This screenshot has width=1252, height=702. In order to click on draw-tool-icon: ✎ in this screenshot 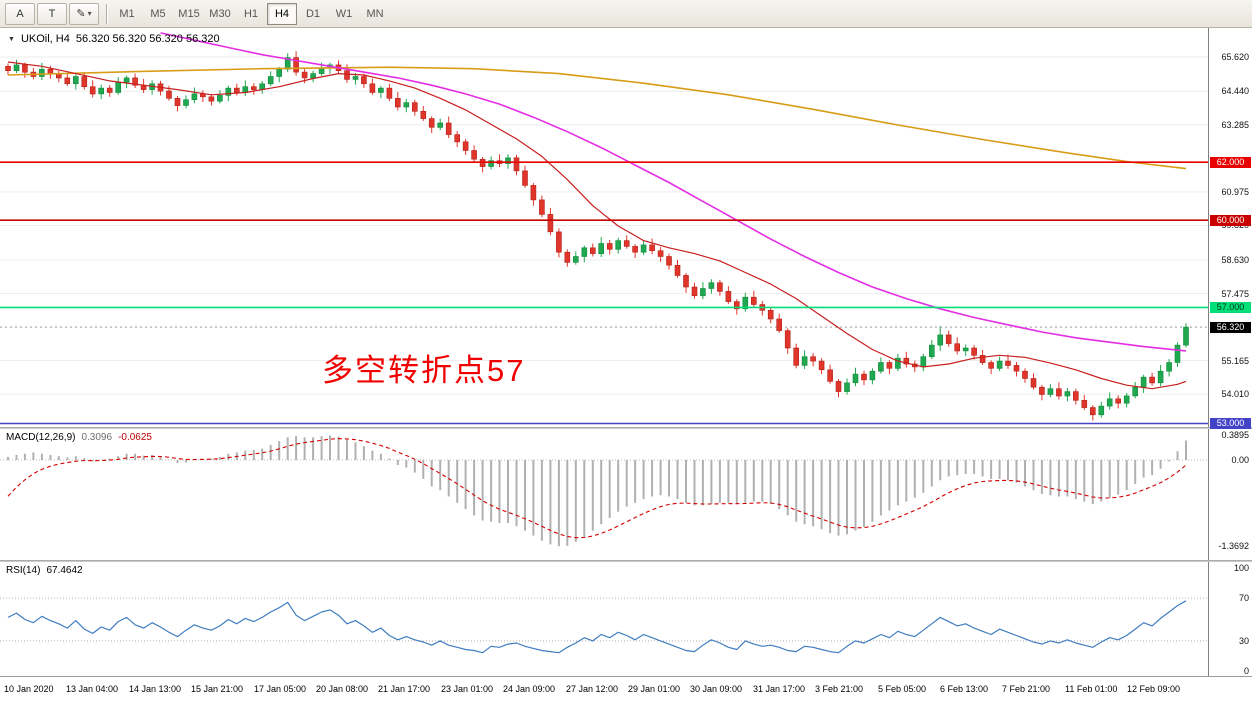, I will do `click(81, 14)`.